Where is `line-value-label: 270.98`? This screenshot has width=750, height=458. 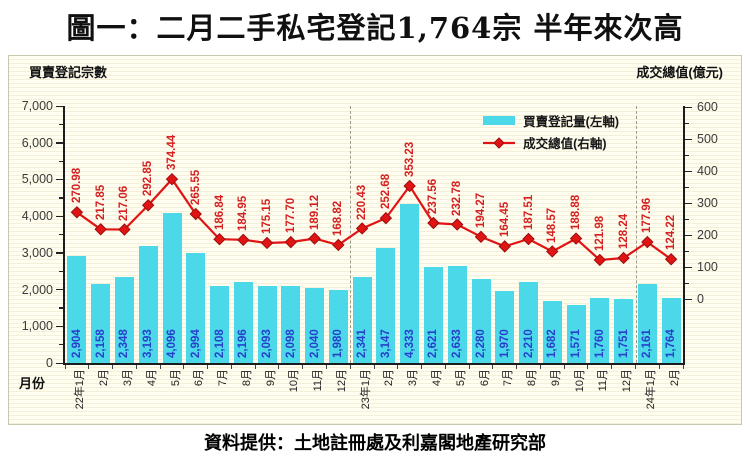 line-value-label: 270.98 is located at coordinates (76, 186).